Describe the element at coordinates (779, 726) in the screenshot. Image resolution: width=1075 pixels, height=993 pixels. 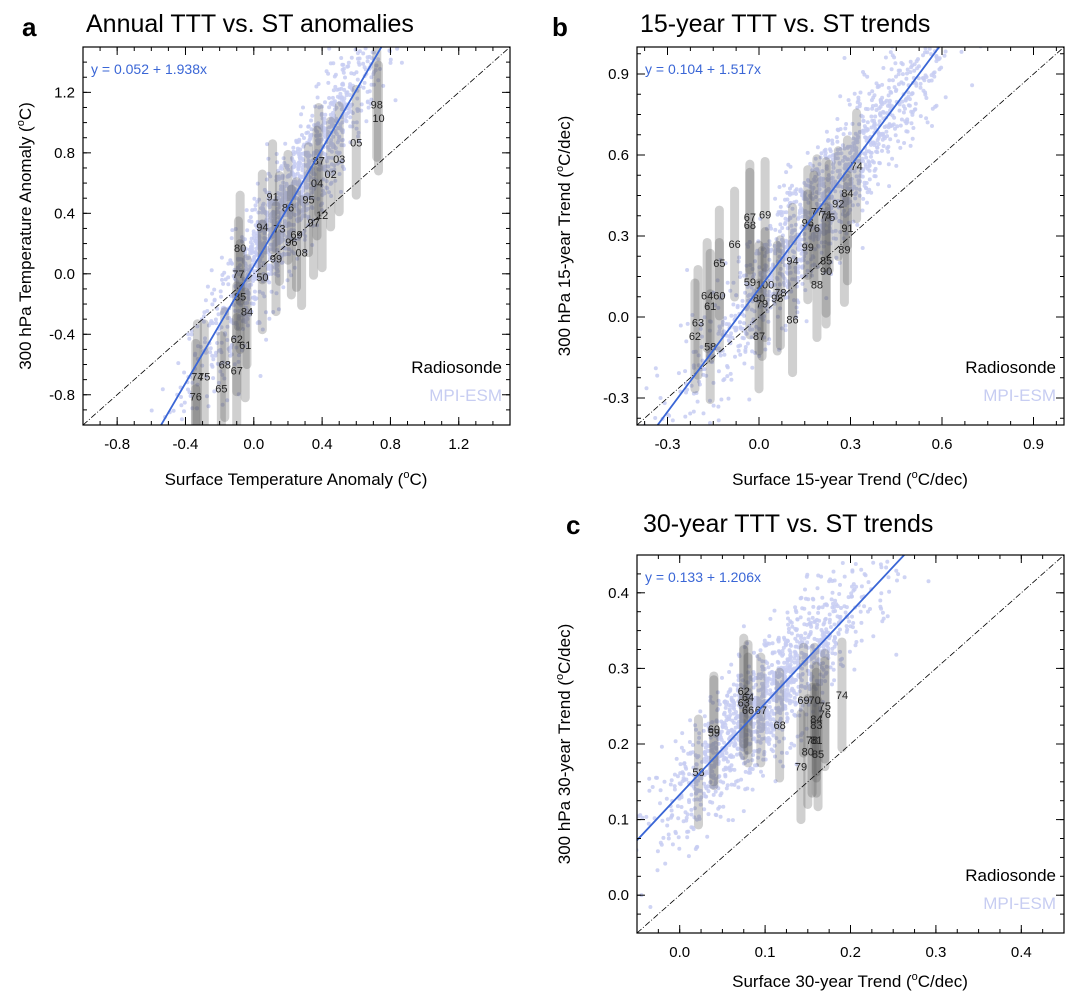
I see `radiosonde-year-68: 68` at that location.